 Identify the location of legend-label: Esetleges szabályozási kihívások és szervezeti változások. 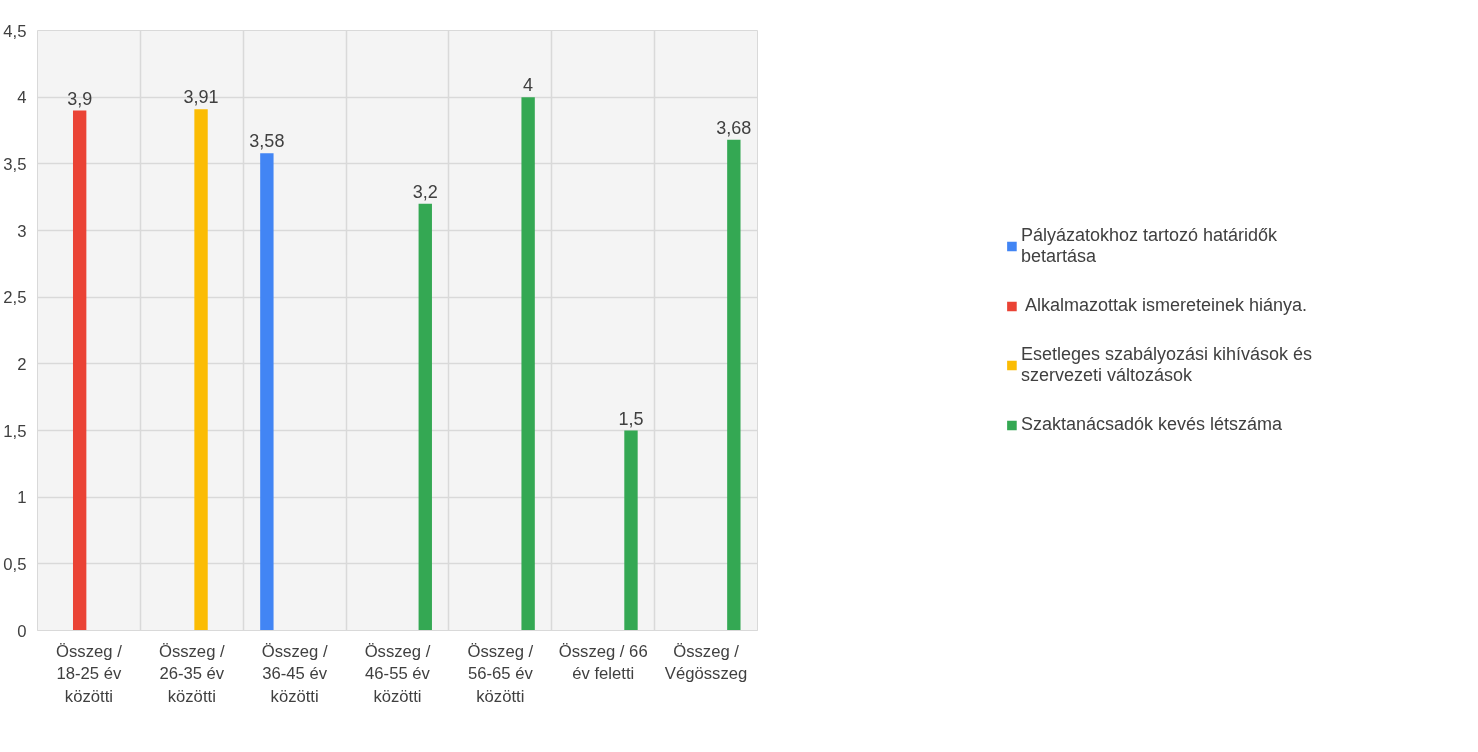
(1166, 365).